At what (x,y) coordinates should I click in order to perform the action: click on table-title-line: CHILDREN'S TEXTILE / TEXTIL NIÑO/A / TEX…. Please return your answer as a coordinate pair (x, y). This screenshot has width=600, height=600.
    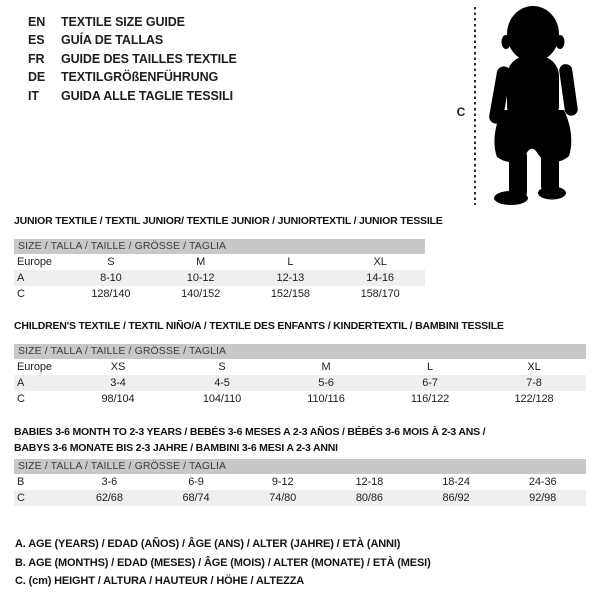
    Looking at the image, I should click on (259, 326).